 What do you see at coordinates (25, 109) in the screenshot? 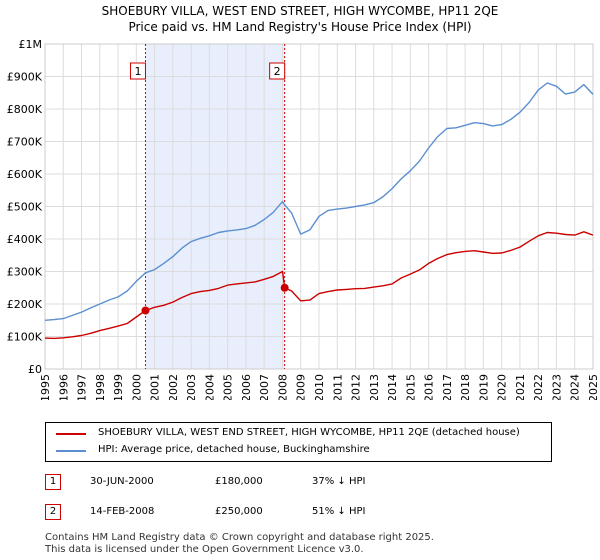
I see `y-tick-label: £800K` at bounding box center [25, 109].